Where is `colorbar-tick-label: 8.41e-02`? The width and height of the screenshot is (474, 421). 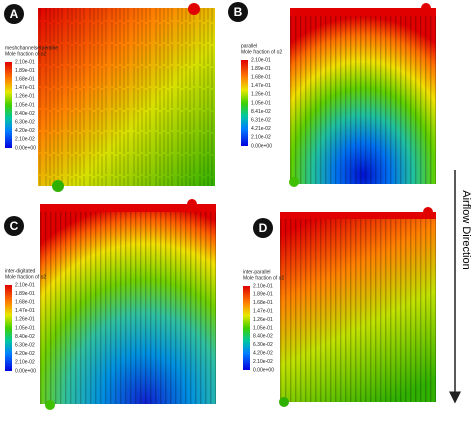
colorbar-tick-label: 8.41e-02 is located at coordinates (261, 112).